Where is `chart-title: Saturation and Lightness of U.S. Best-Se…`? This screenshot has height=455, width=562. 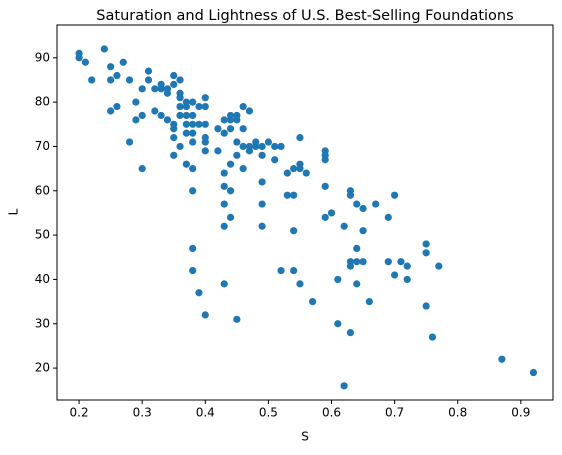 chart-title: Saturation and Lightness of U.S. Best-Se… is located at coordinates (304, 16).